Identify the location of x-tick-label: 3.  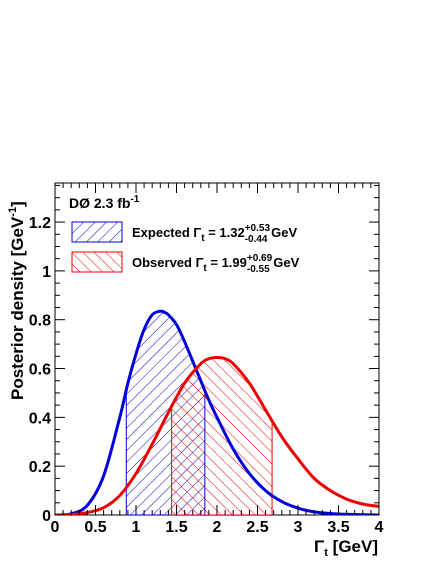
(298, 527).